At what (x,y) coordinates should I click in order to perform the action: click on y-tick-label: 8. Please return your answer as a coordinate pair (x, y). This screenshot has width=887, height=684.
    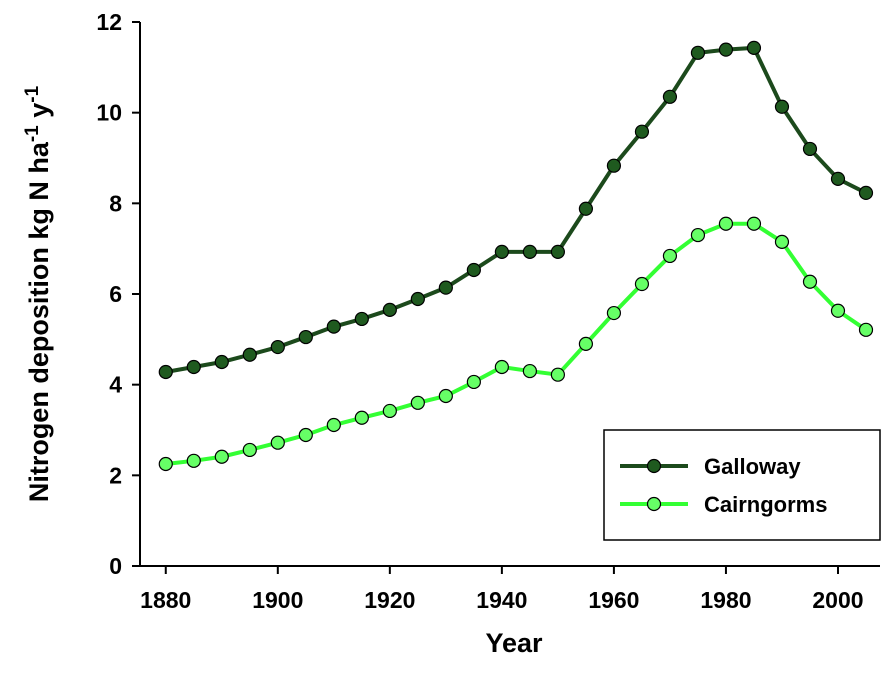
    Looking at the image, I should click on (115, 203).